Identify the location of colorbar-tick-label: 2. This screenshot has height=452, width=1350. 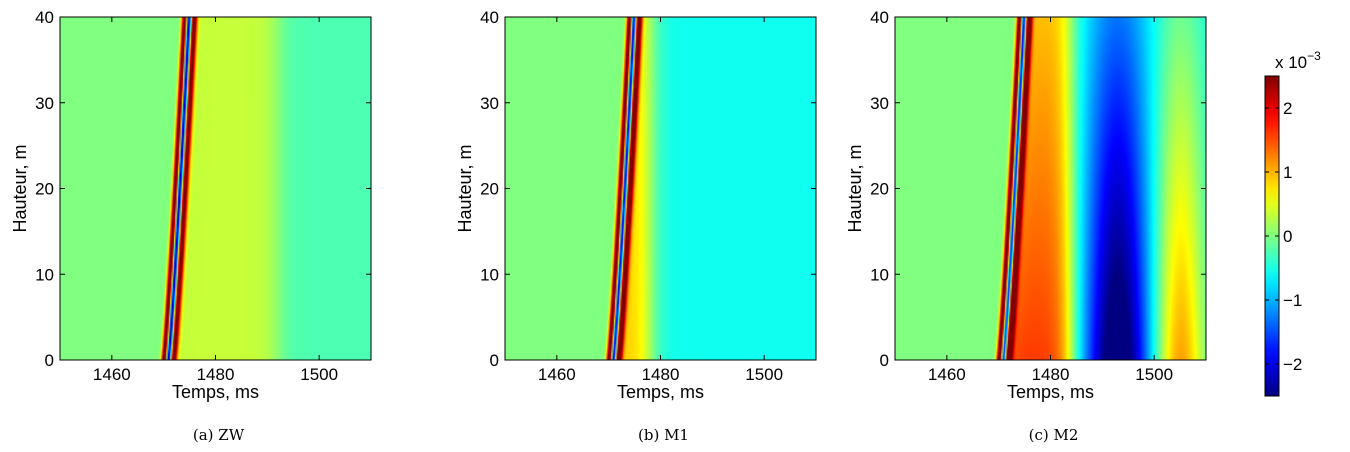
(1287, 108).